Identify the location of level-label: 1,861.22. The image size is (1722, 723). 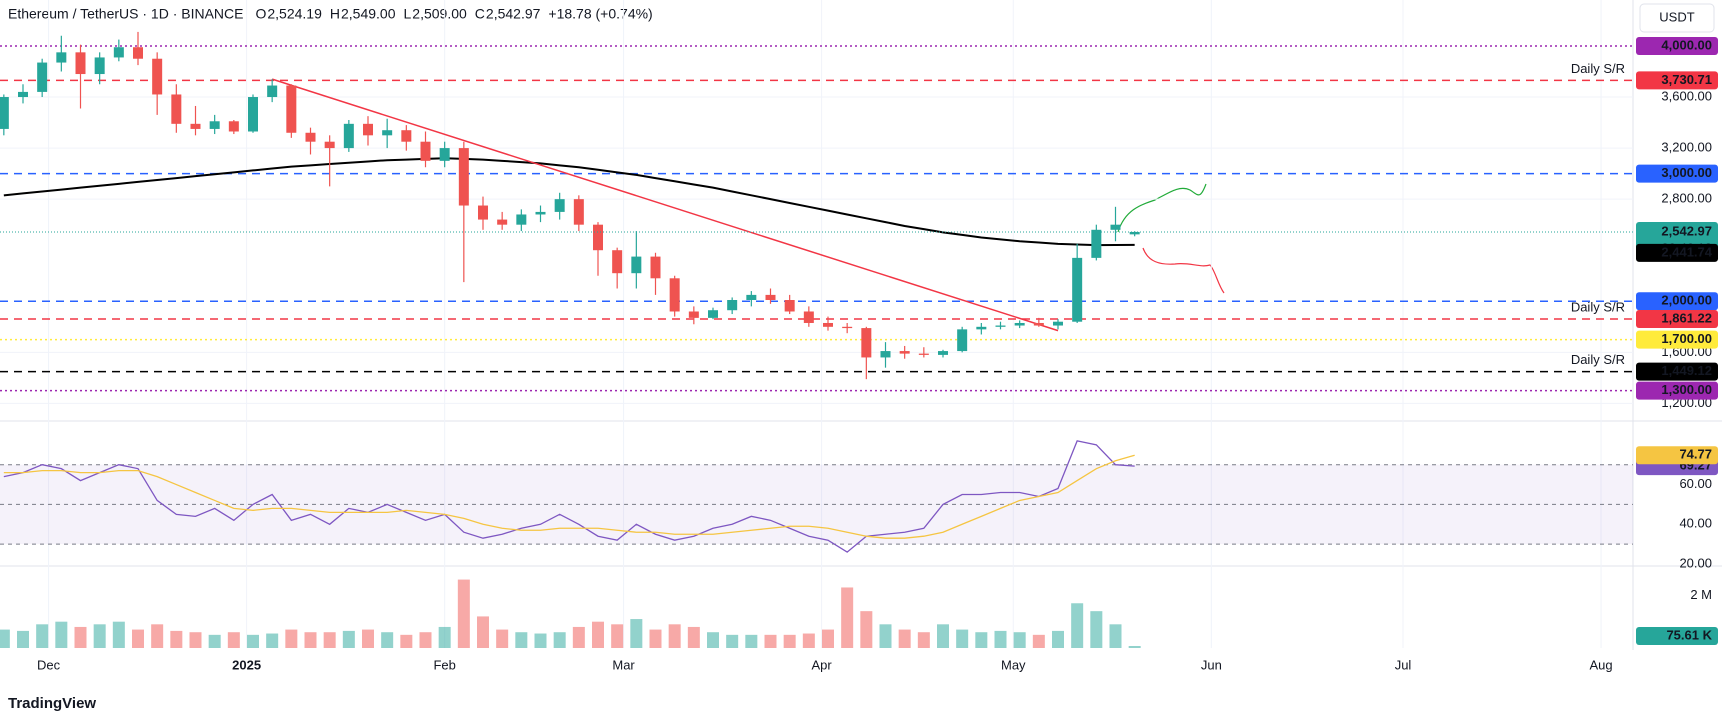
(1686, 317).